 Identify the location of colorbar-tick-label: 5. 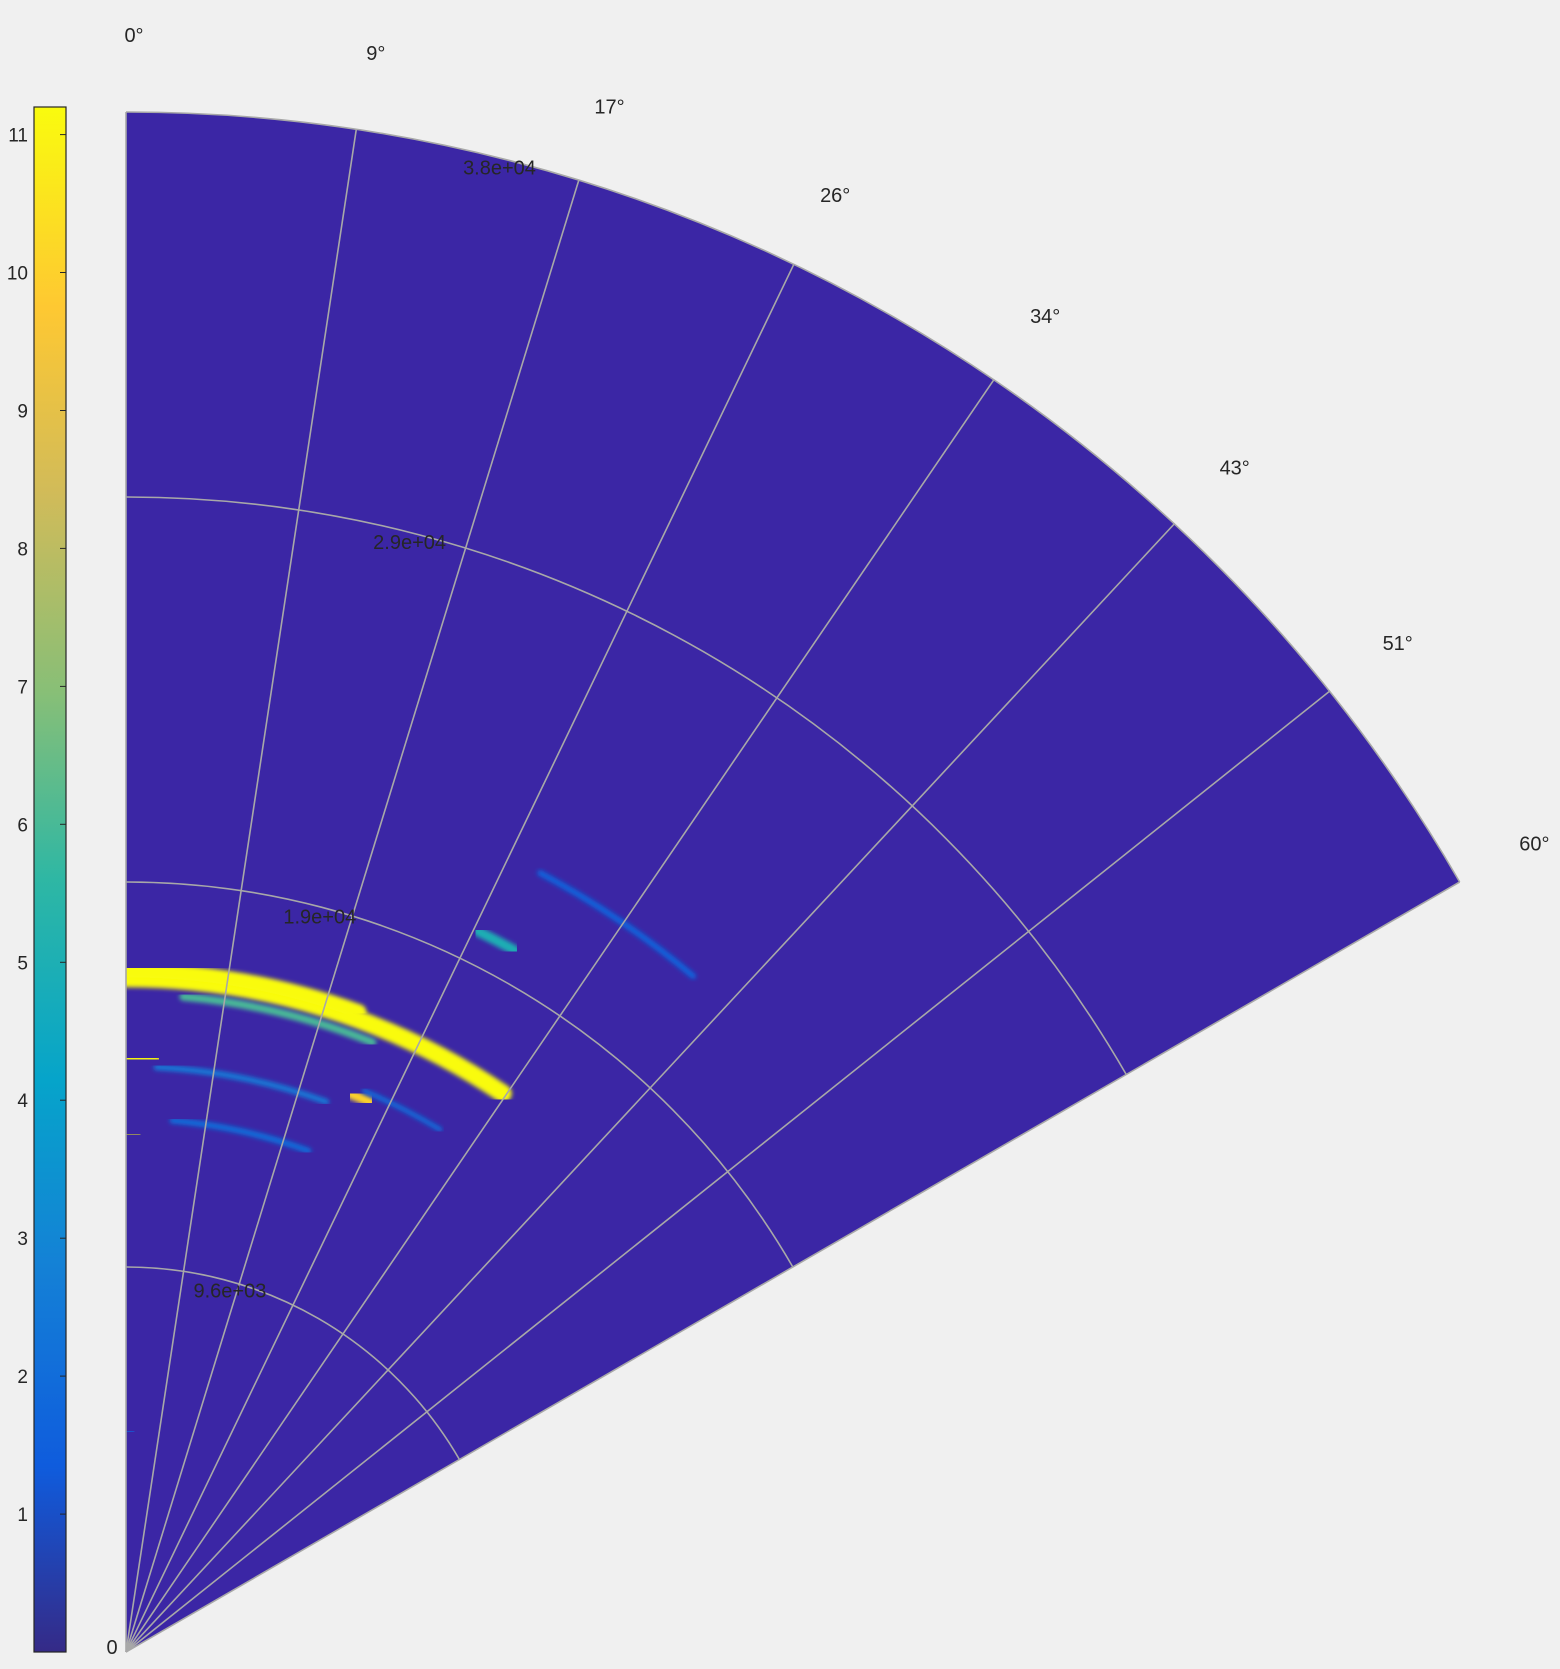
(22, 963).